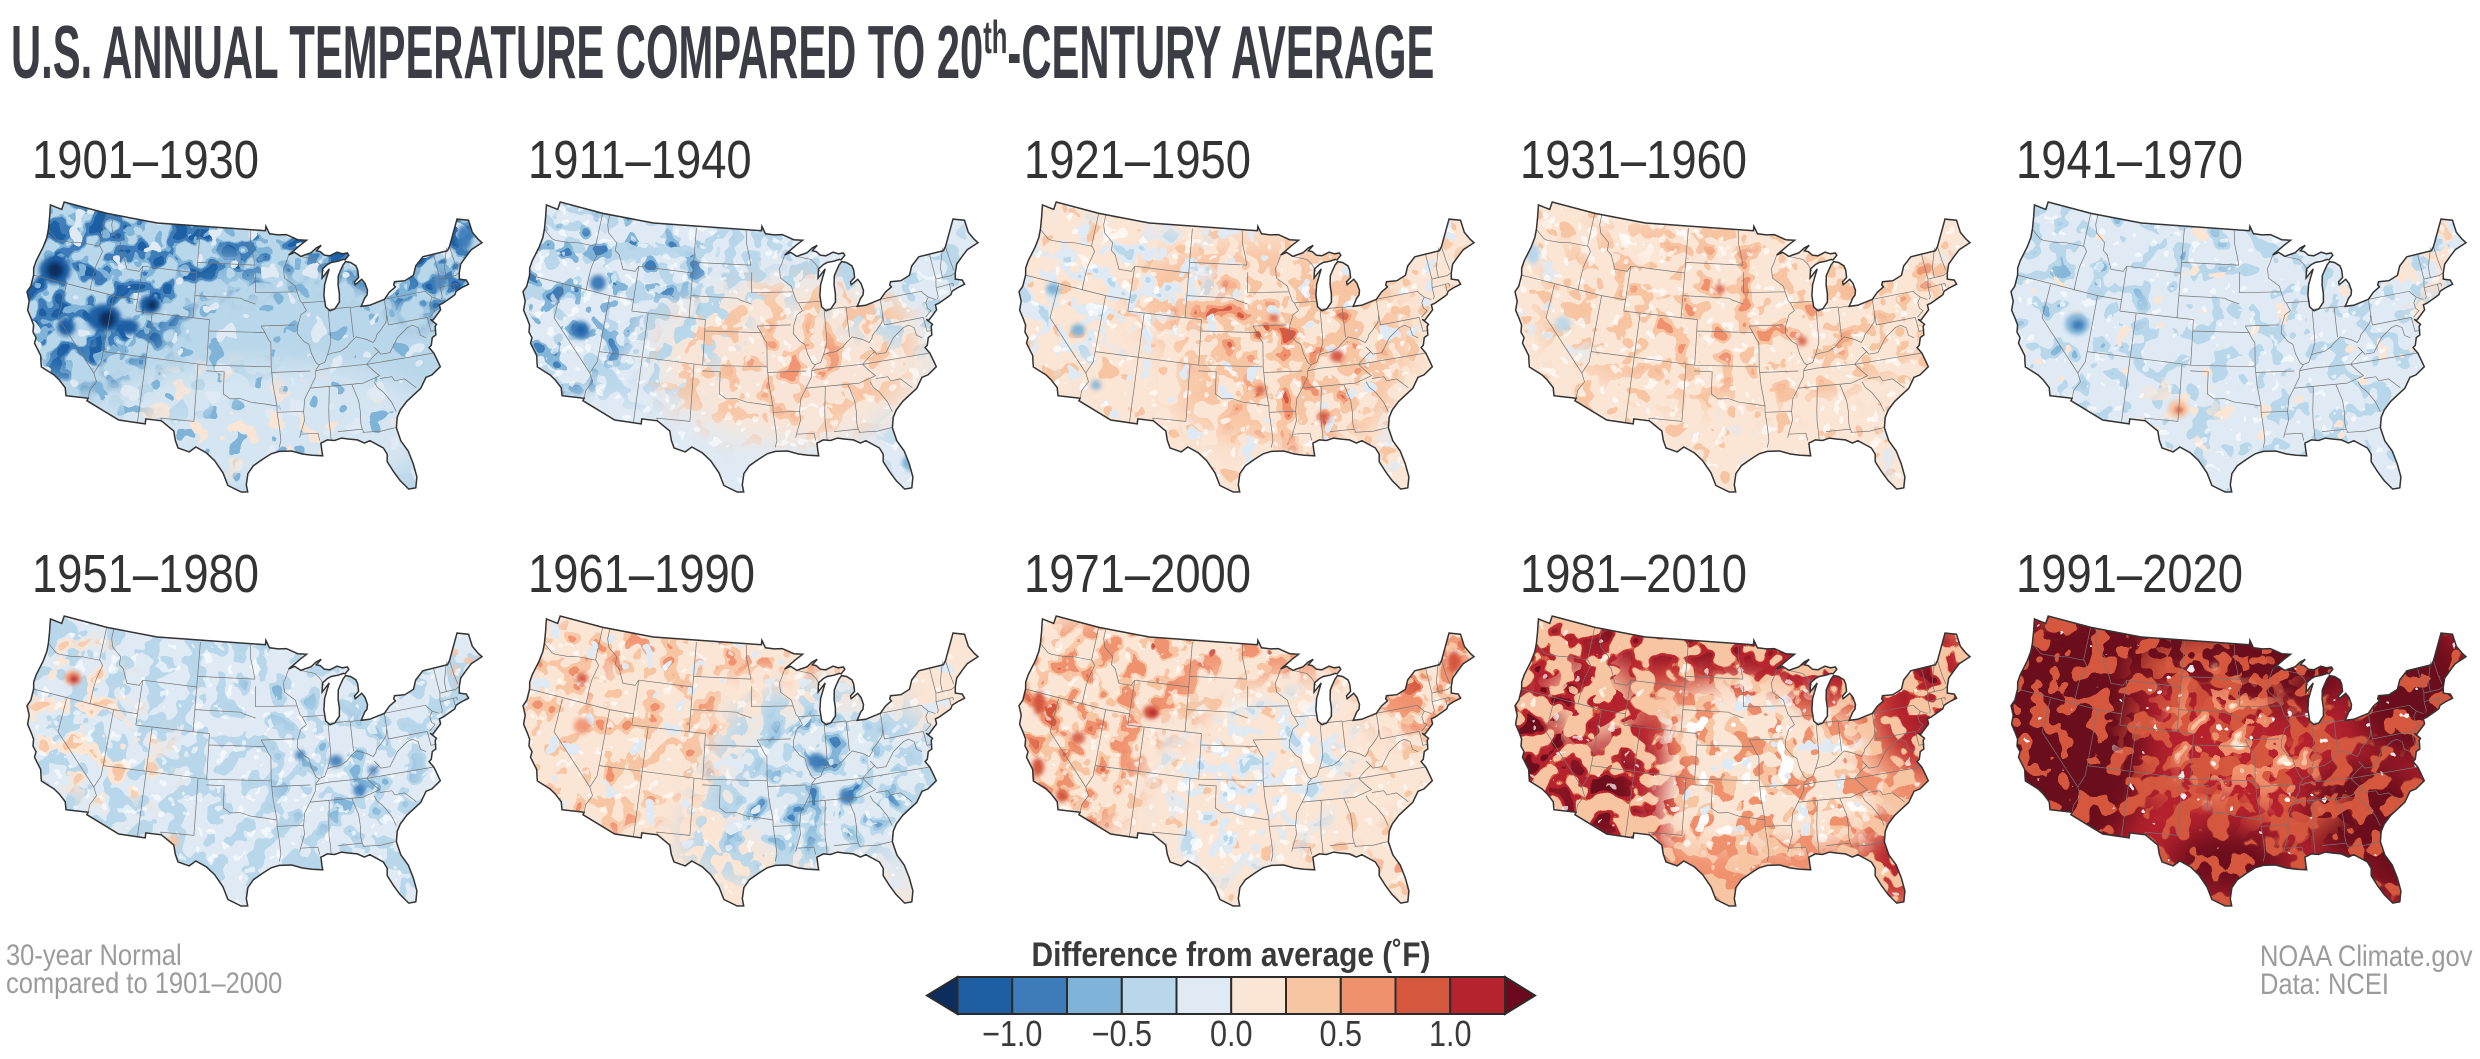 This screenshot has height=1059, width=2480. Describe the element at coordinates (640, 159) in the screenshot. I see `svg-text: 1911–1940` at that location.